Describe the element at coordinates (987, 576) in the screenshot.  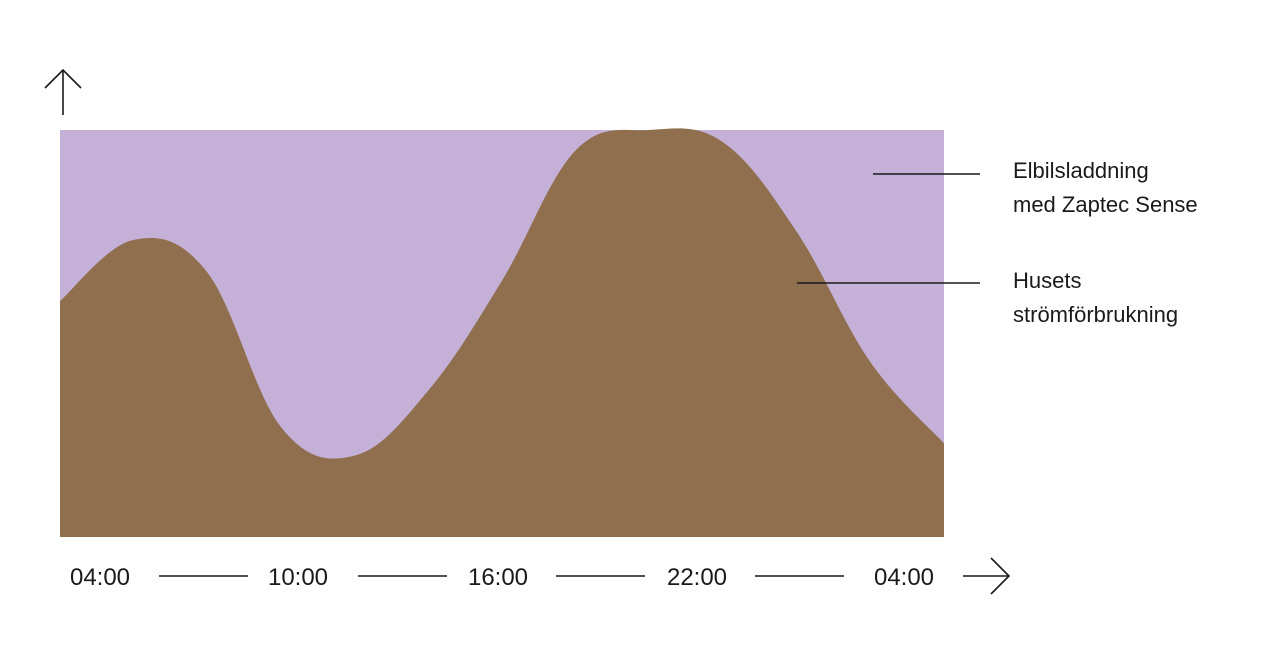
I see `x-axis-arrow-icon` at that location.